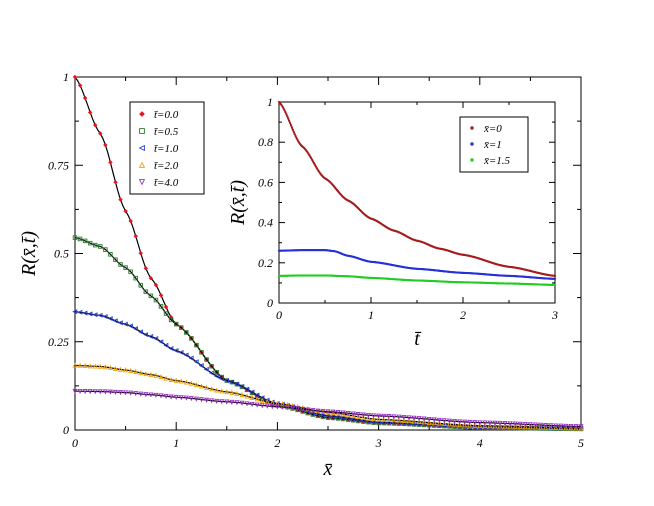 The image size is (654, 506). Describe the element at coordinates (167, 148) in the screenshot. I see `legend-frame` at that location.